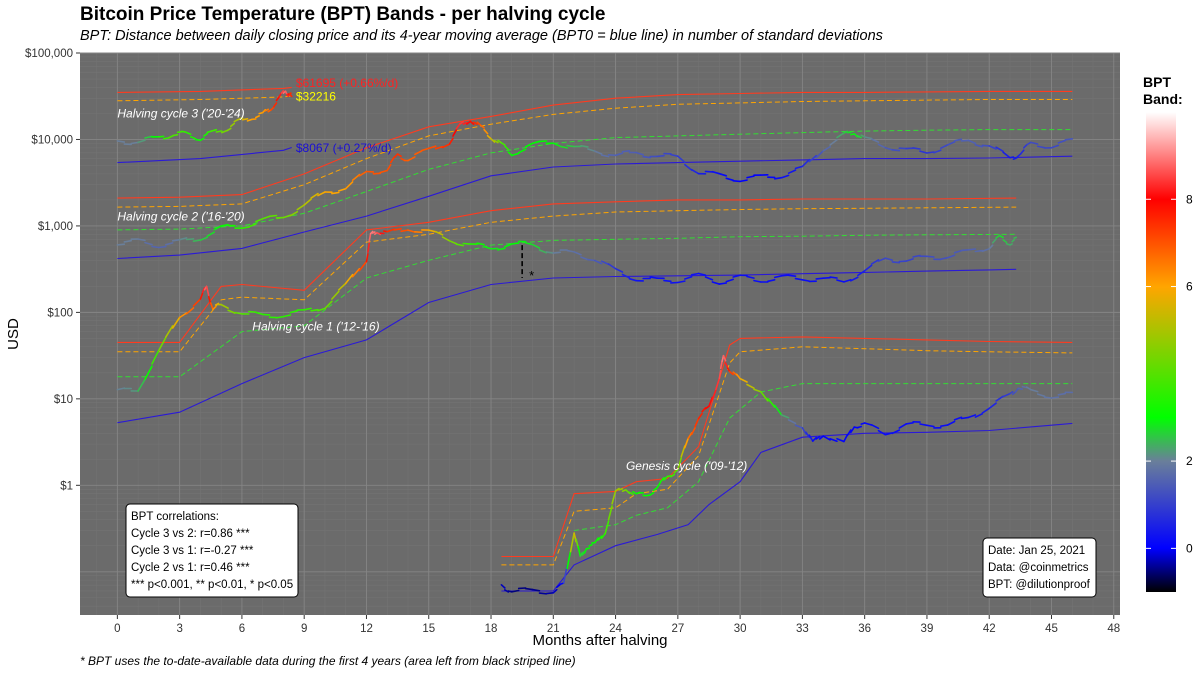  Describe the element at coordinates (315, 326) in the screenshot. I see `cycle-label: Halving cycle 1 ('12-'16)` at that location.